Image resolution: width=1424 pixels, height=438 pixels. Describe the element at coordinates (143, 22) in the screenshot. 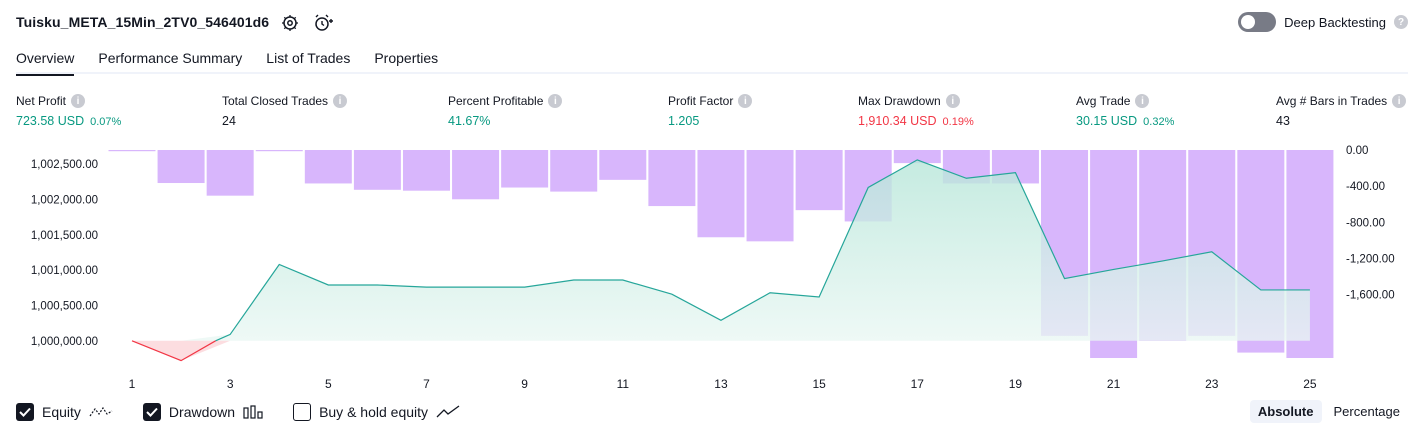

I see `strategy-title: Tuisku_META_15Min_2TV0_546401d6` at that location.